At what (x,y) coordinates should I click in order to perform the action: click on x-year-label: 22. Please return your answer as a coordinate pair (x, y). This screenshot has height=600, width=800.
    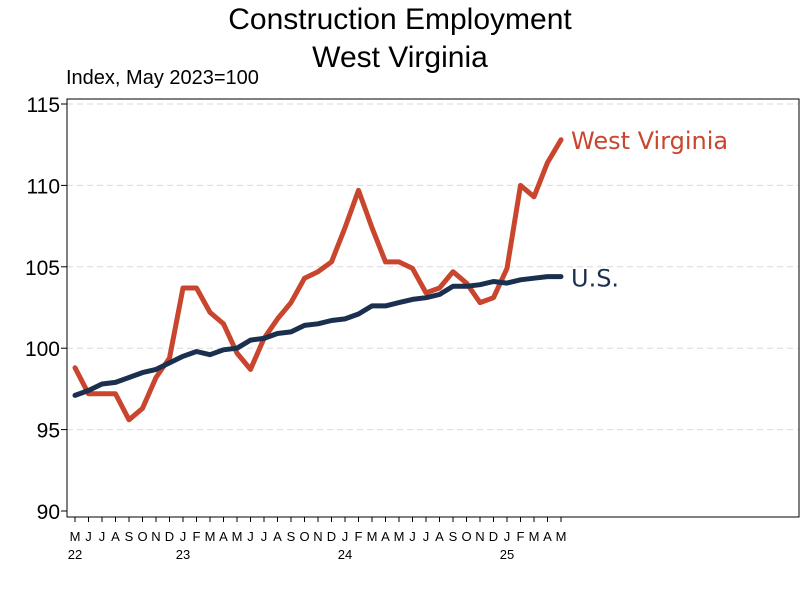
    Looking at the image, I should click on (75, 554).